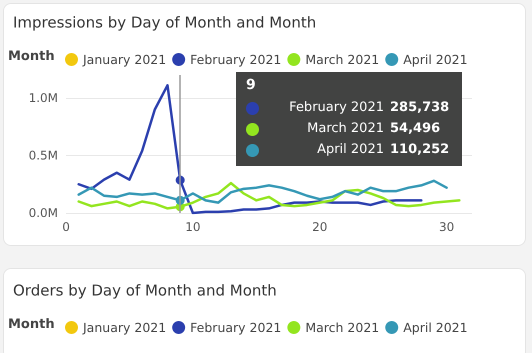 The width and height of the screenshot is (532, 353). Describe the element at coordinates (262, 192) in the screenshot. I see `line-series` at that location.